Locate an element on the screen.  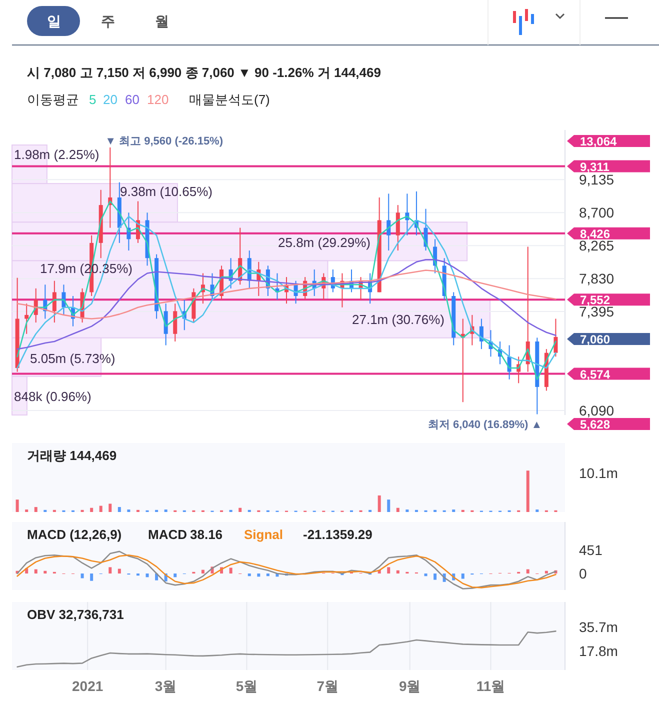
x-tick-label: 11월 is located at coordinates (491, 686).